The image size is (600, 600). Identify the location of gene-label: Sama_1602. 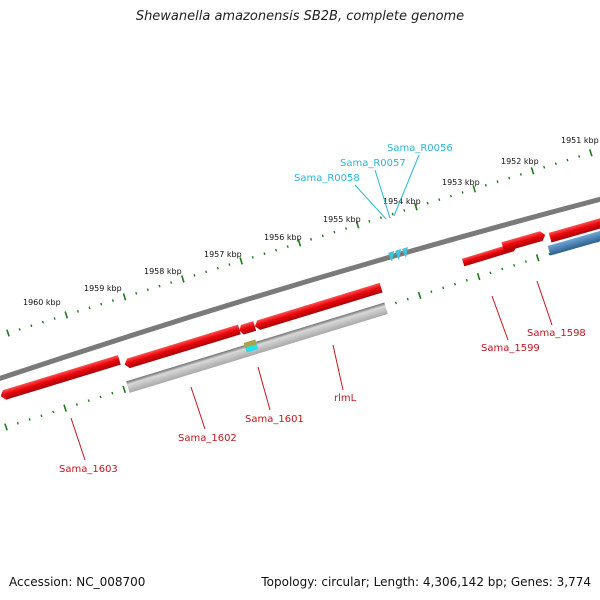
(207, 438).